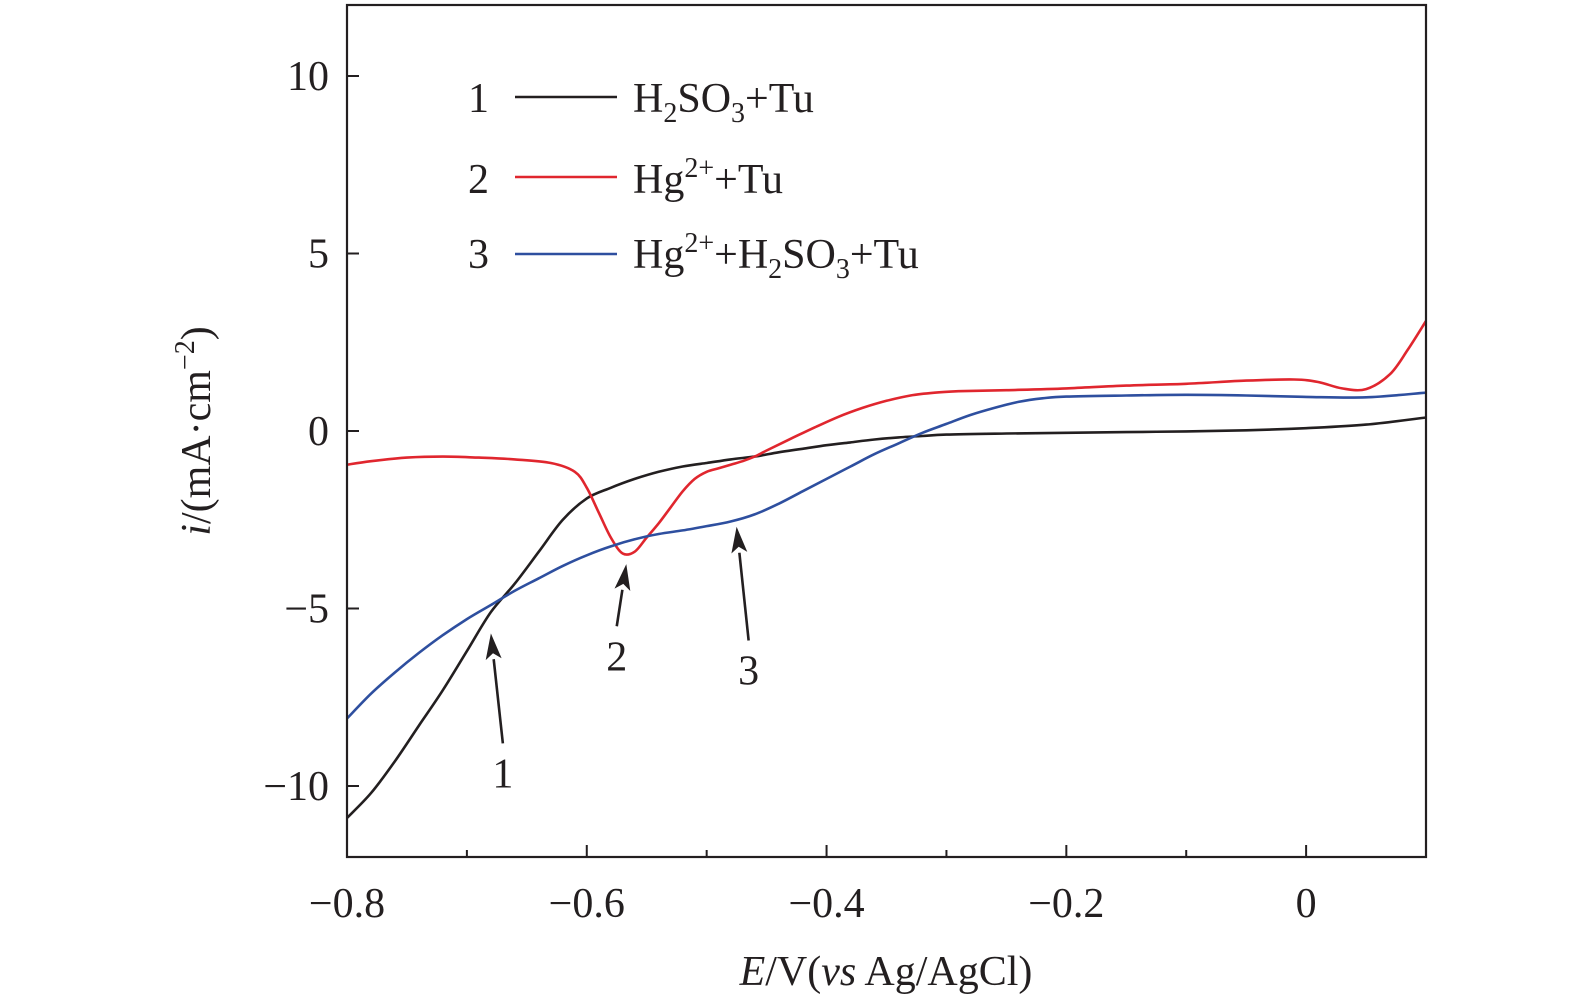 The image size is (1575, 1004). What do you see at coordinates (1066, 904) in the screenshot?
I see `x-tick-label: −0.2` at bounding box center [1066, 904].